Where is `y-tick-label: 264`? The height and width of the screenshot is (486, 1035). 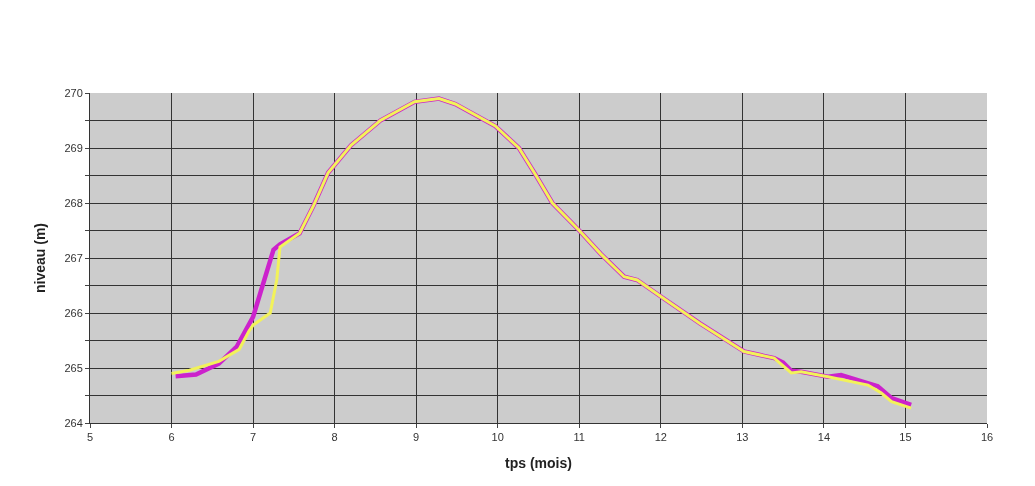
y-tick-label: 264 is located at coordinates (73, 422).